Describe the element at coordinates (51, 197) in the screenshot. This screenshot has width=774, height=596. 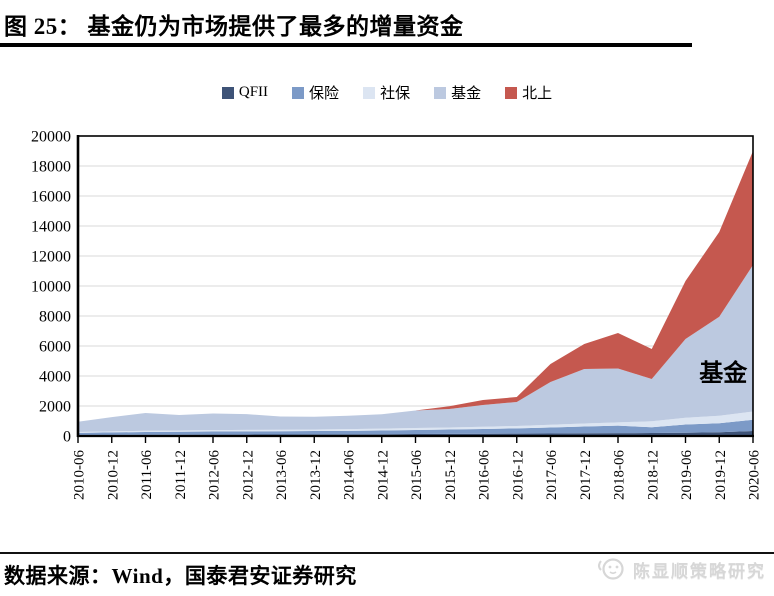
I see `y-axis-label: 16000` at that location.